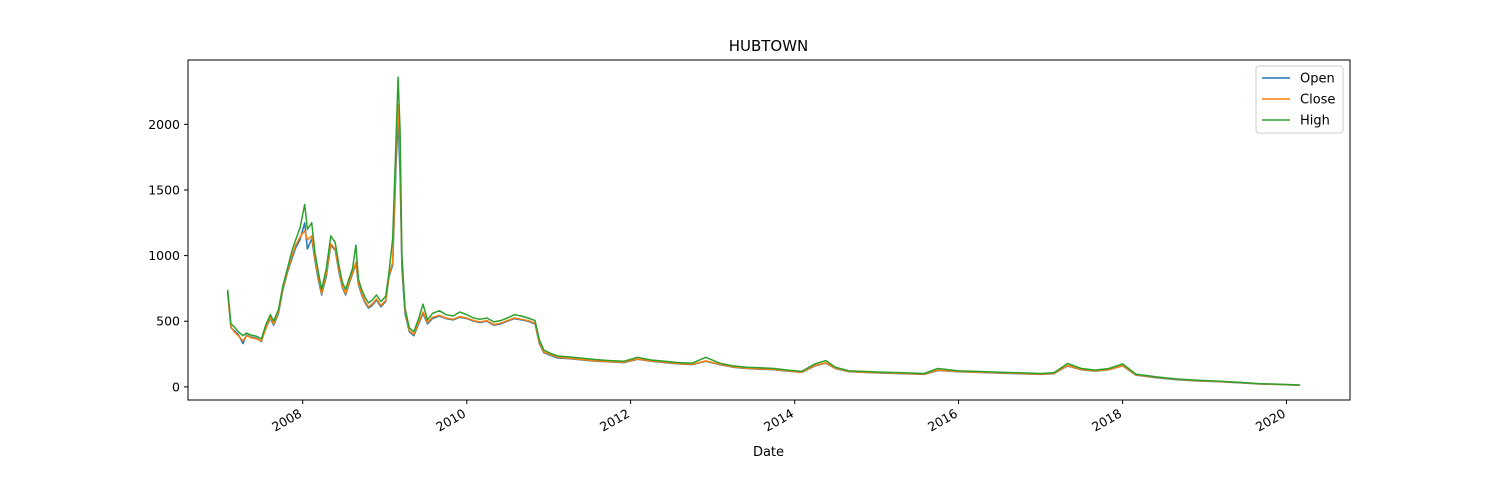 This screenshot has height=500, width=1500. What do you see at coordinates (1270, 420) in the screenshot?
I see `x-tick-label: 2020` at bounding box center [1270, 420].